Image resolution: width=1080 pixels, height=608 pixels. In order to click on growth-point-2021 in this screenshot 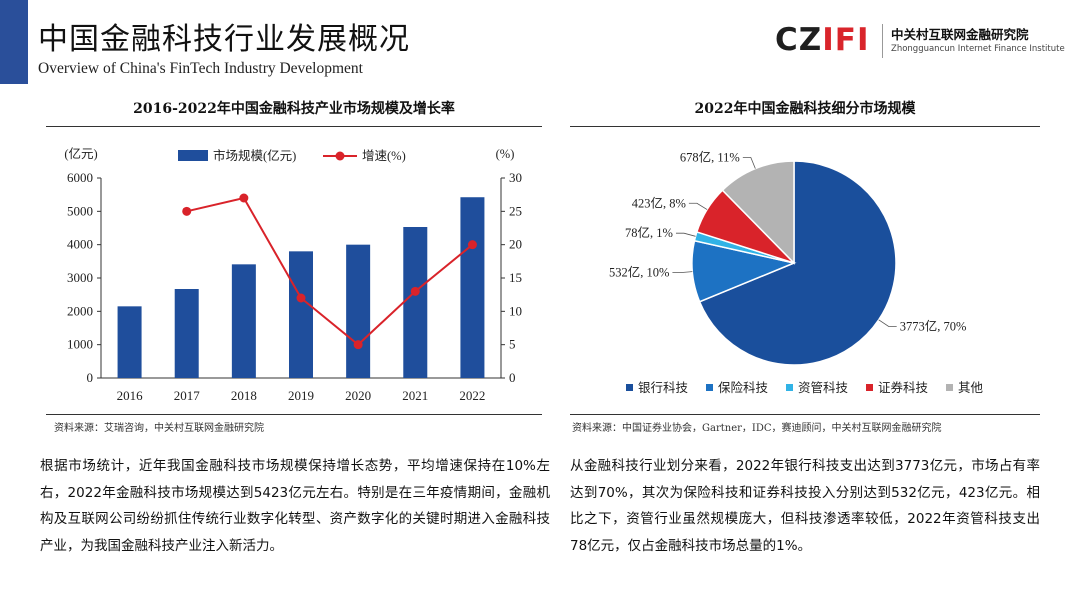, I will do `click(415, 291)`.